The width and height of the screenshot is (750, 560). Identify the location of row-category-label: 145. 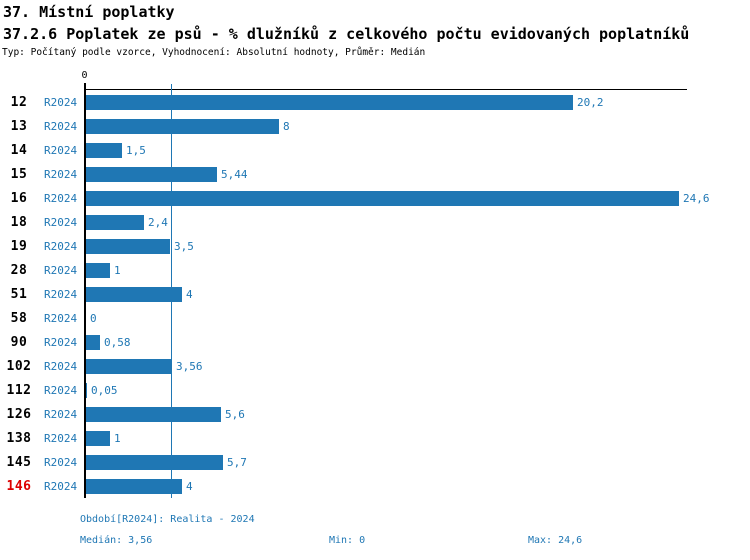
(19, 462).